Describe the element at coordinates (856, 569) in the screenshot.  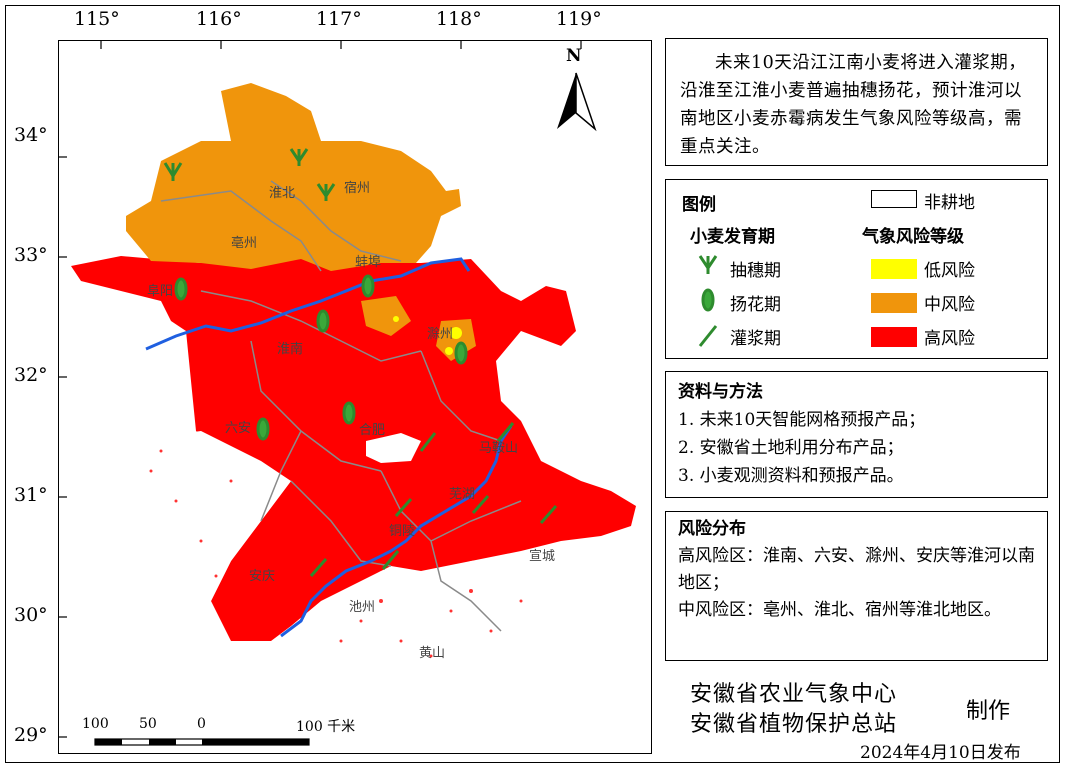
I see `high-risk-text: 高风险区：淮南、六安、滁州、安庆等淮河以南地区；` at that location.